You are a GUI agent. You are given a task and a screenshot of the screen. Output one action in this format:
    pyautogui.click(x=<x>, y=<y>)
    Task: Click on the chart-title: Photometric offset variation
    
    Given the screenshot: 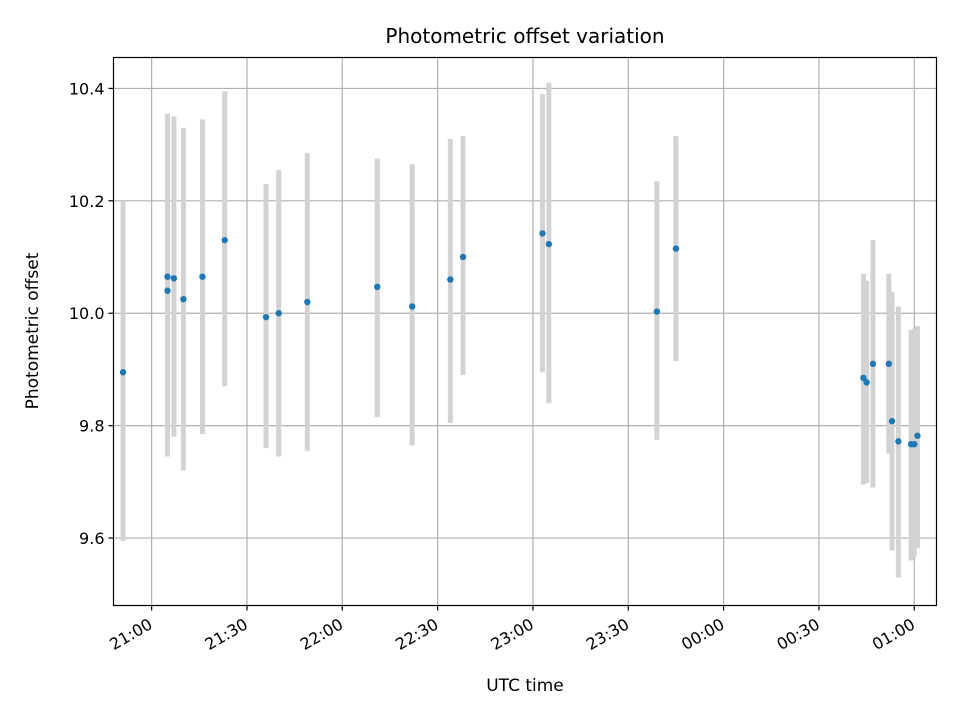 What is the action you would take?
    pyautogui.click(x=524, y=36)
    